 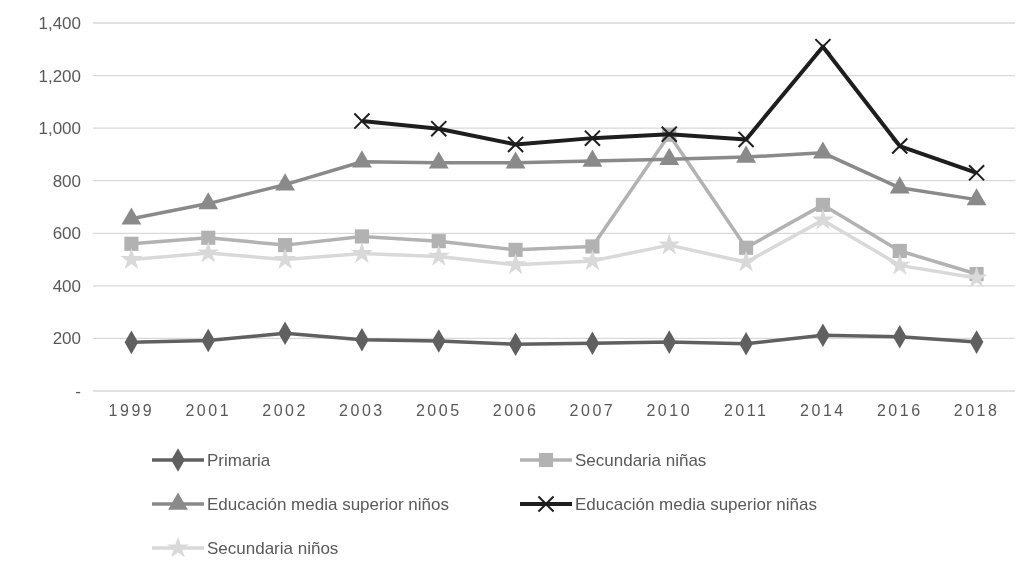 What do you see at coordinates (66, 181) in the screenshot?
I see `y-tick-label: 800` at bounding box center [66, 181].